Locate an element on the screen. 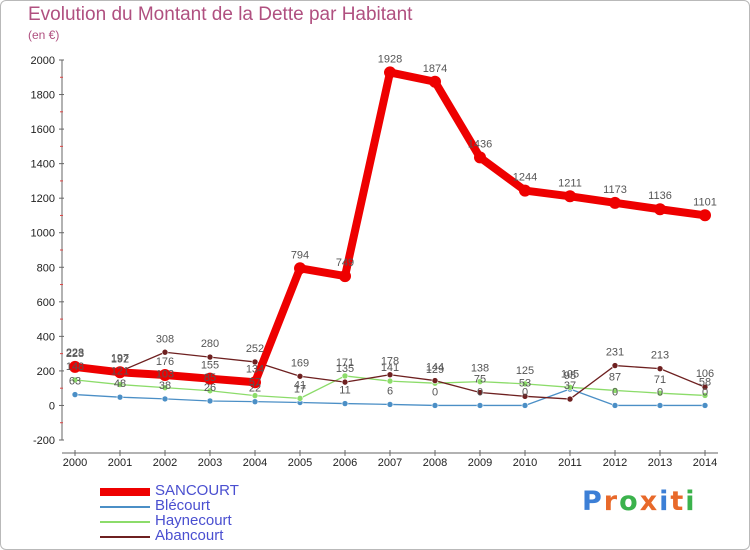 The width and height of the screenshot is (750, 550). data-label-haynecourt: 129 is located at coordinates (435, 370).